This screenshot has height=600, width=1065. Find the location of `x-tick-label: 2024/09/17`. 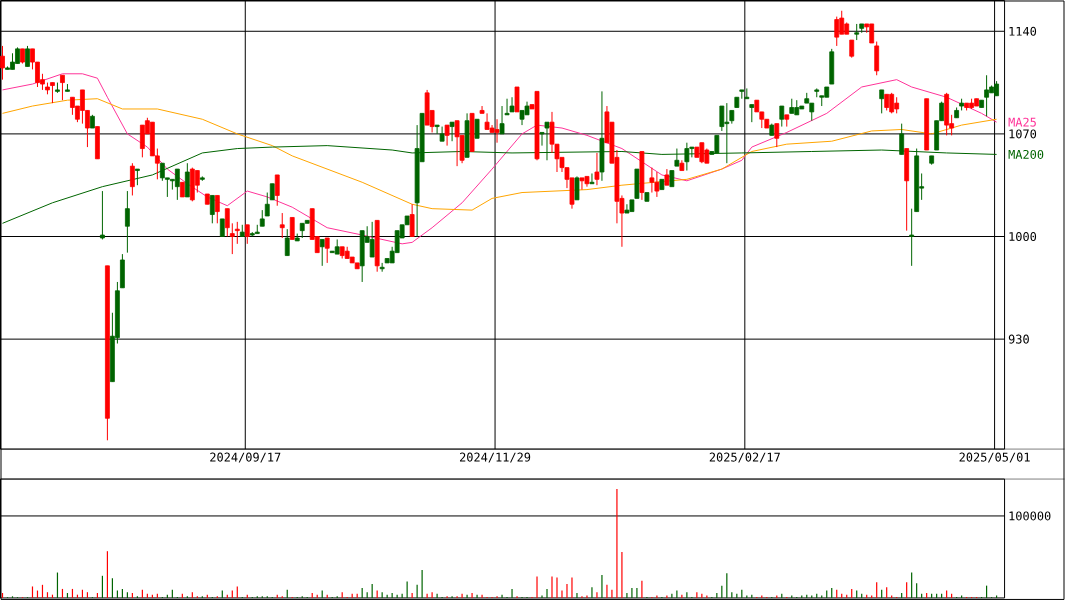

x-tick-label: 2024/09/17 is located at coordinates (245, 457).